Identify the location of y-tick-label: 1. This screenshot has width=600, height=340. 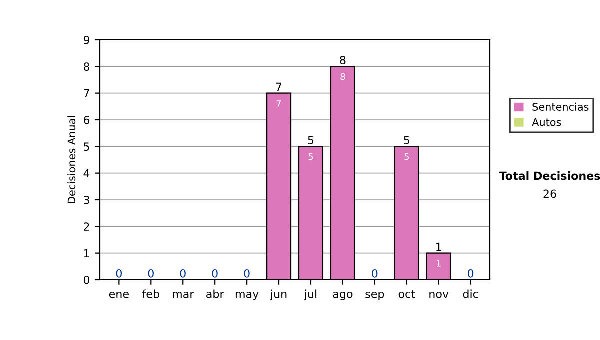
(87, 253).